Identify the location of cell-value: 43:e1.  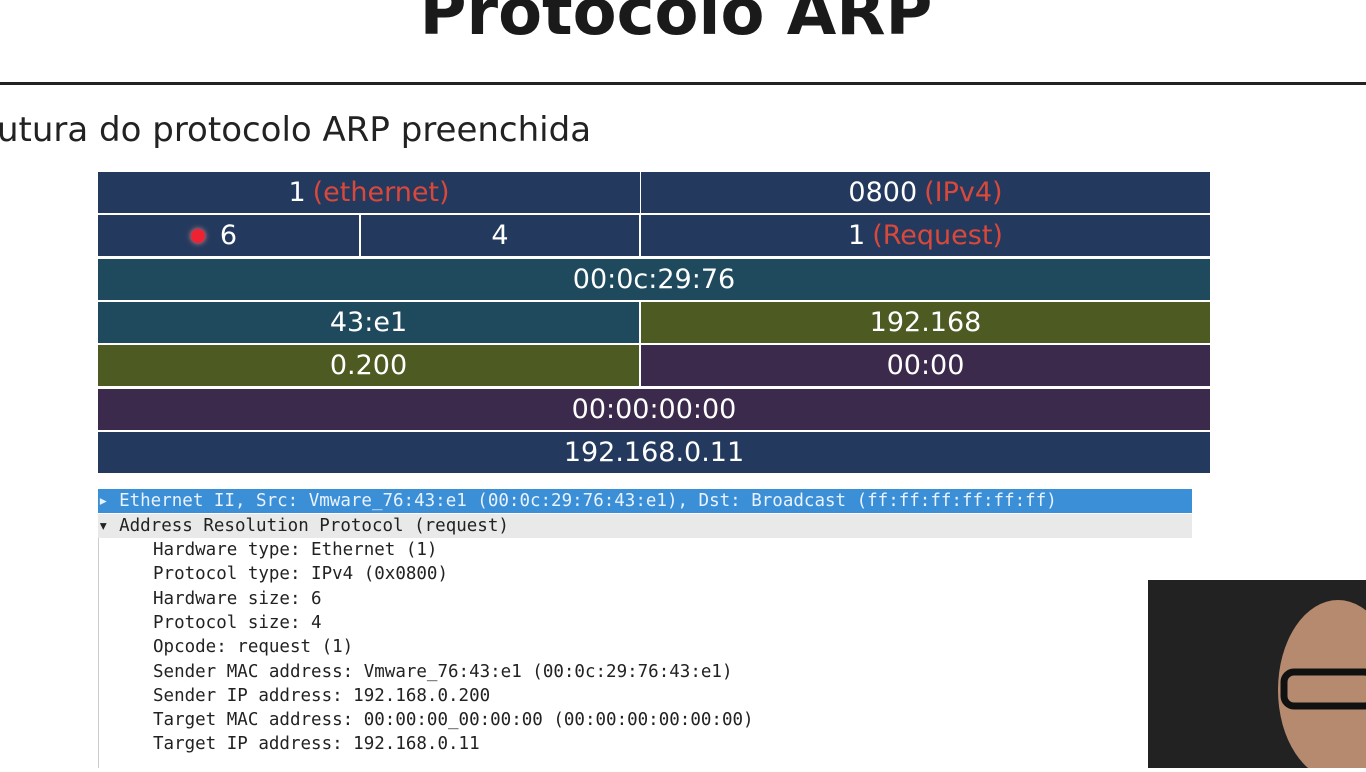
(368, 322).